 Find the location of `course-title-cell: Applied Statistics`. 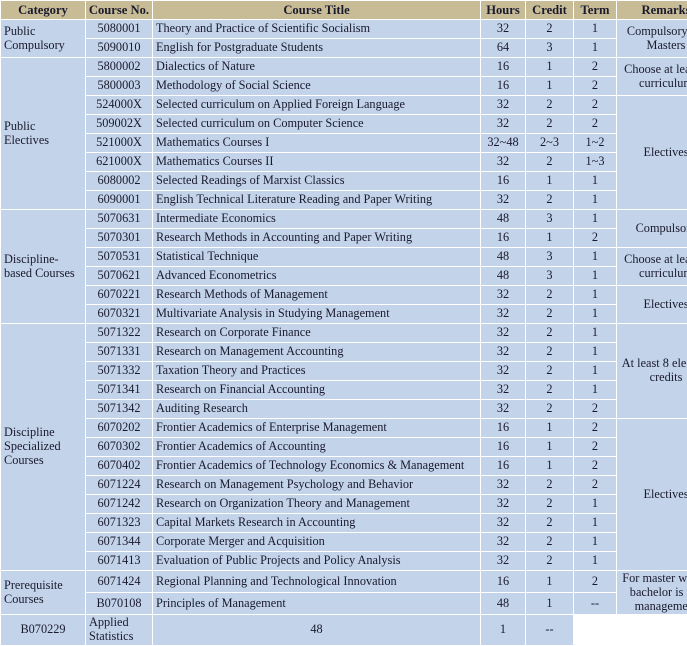

course-title-cell: Applied Statistics is located at coordinates (119, 630).